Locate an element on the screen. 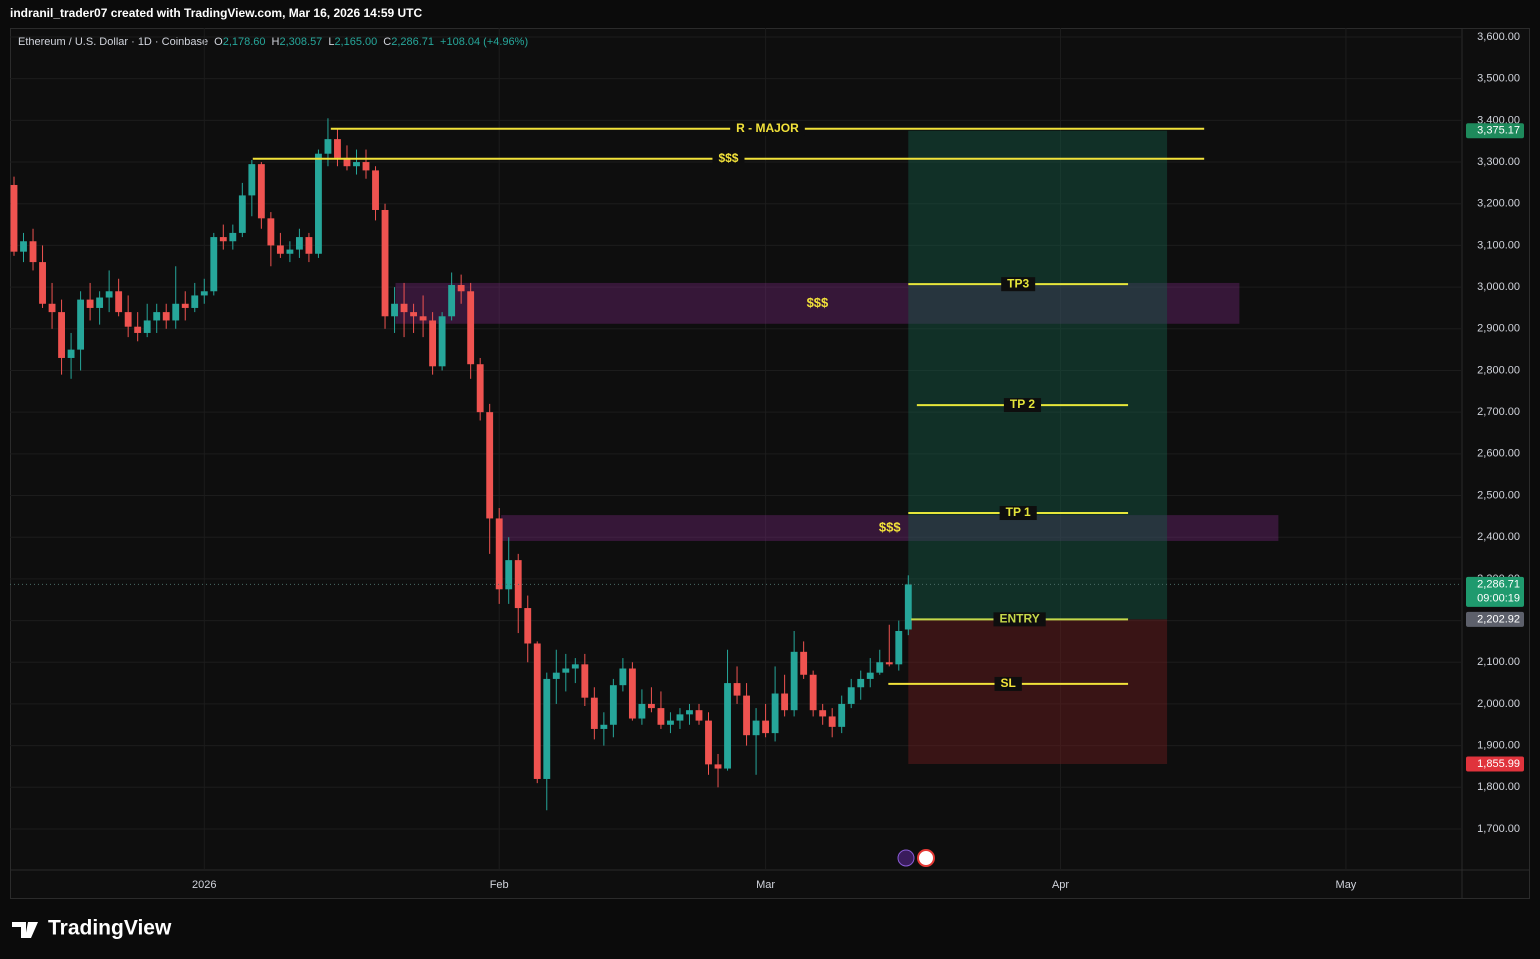 This screenshot has width=1540, height=959. stop-badge is located at coordinates (1495, 764).